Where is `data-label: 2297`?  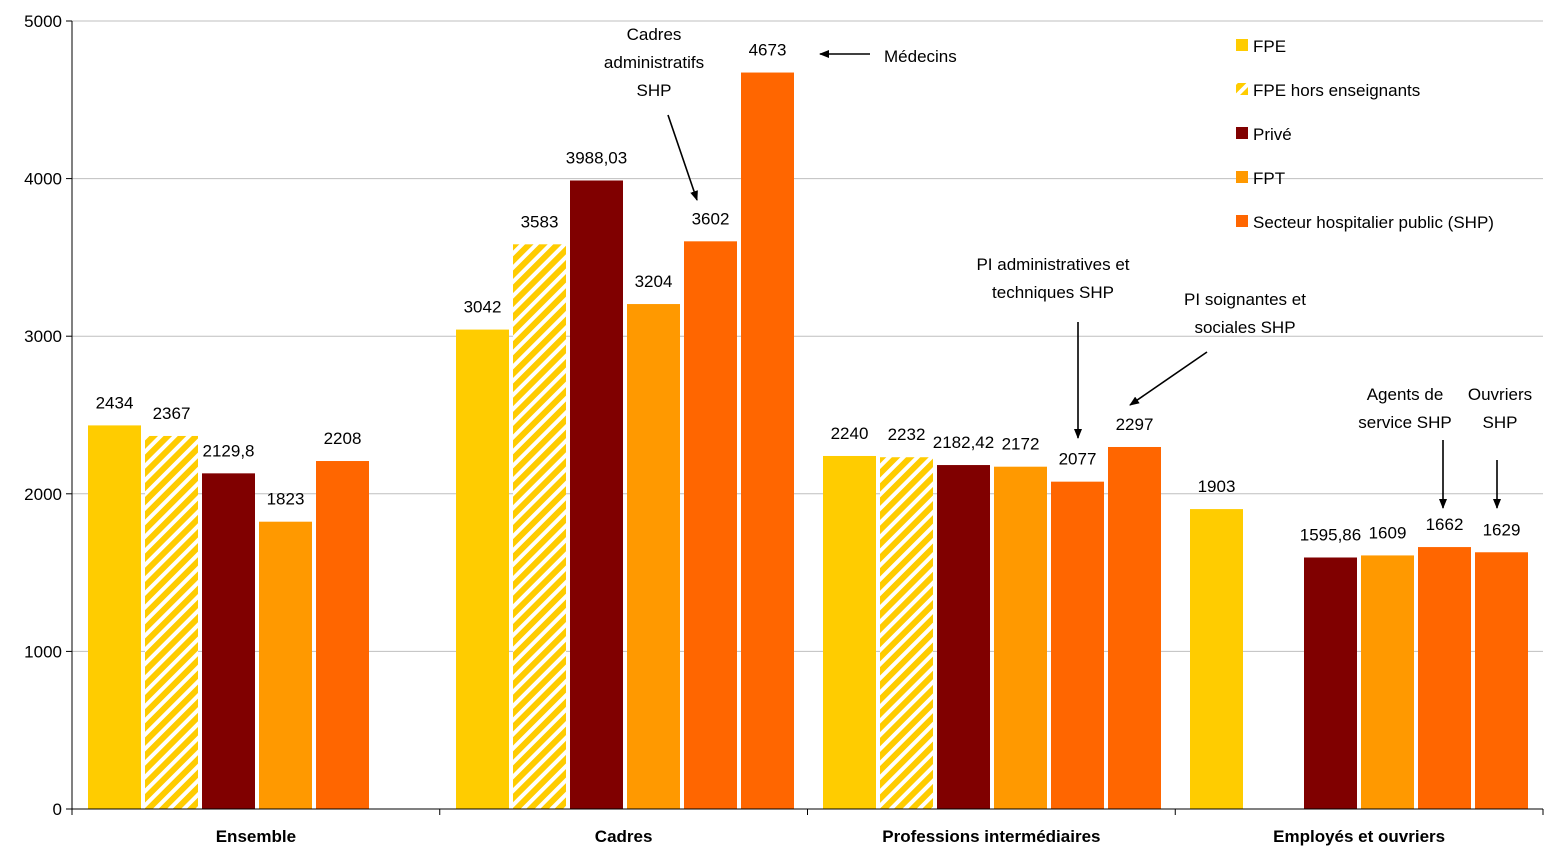 data-label: 2297 is located at coordinates (1135, 424).